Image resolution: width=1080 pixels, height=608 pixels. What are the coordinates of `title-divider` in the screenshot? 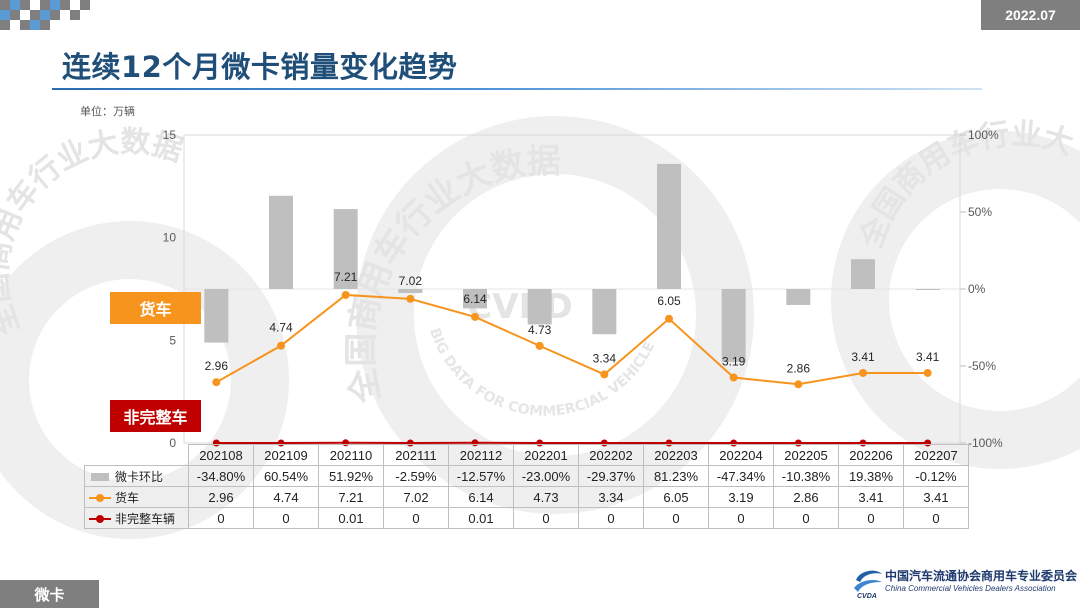 It's located at (517, 89).